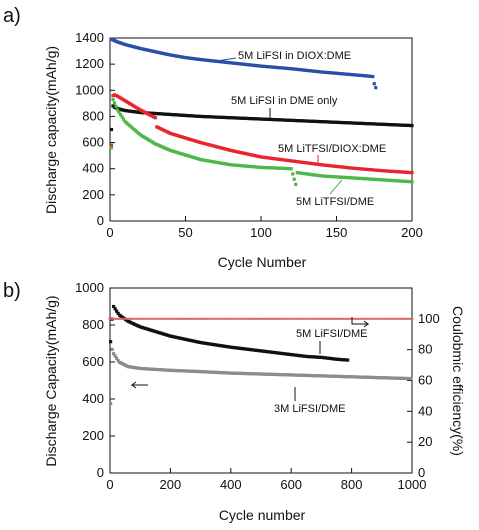 Image resolution: width=479 pixels, height=530 pixels. Describe the element at coordinates (51, 380) in the screenshot. I see `panel-b-y-axis-label: Discharge Capacity(mAh/g)` at that location.